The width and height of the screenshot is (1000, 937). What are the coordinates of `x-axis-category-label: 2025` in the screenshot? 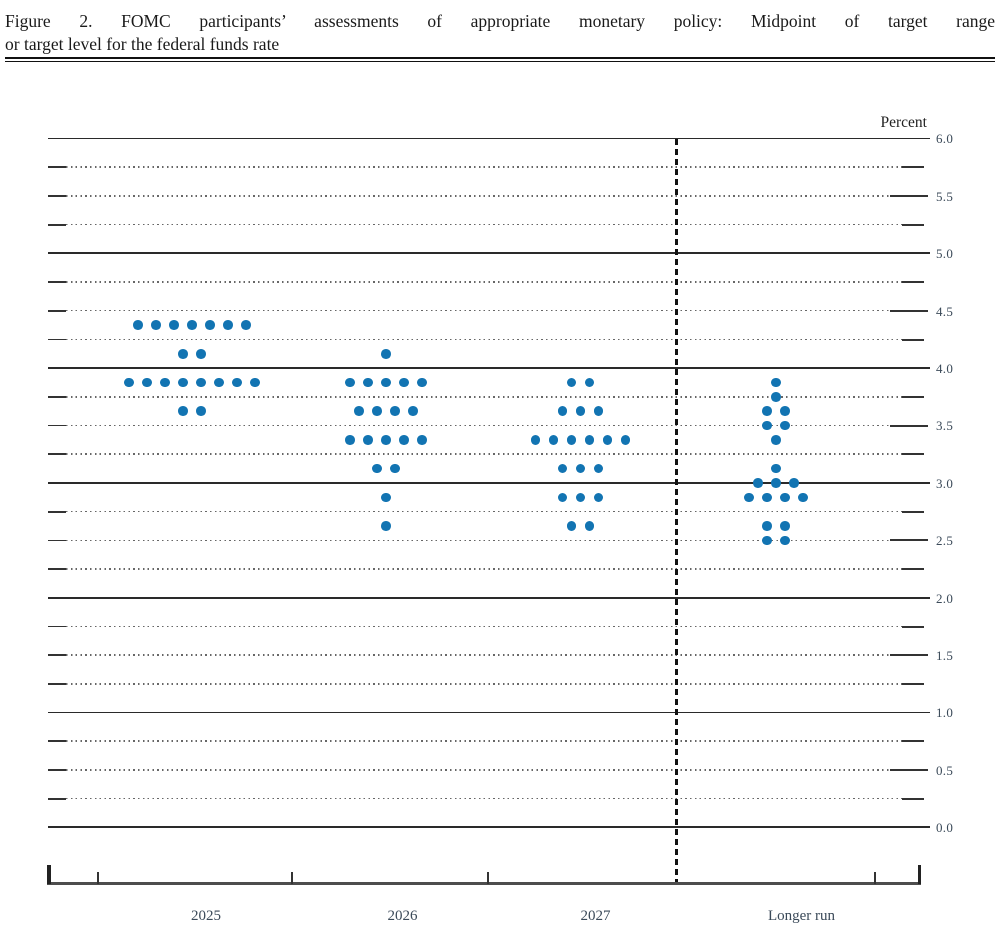 It's located at (206, 916).